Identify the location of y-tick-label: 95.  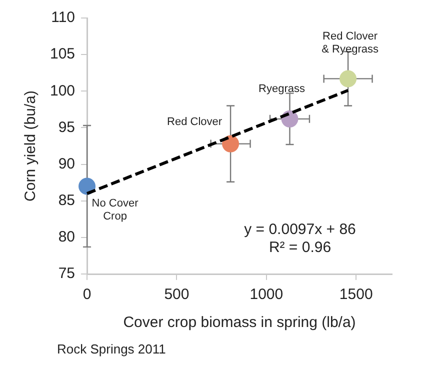
(67, 127).